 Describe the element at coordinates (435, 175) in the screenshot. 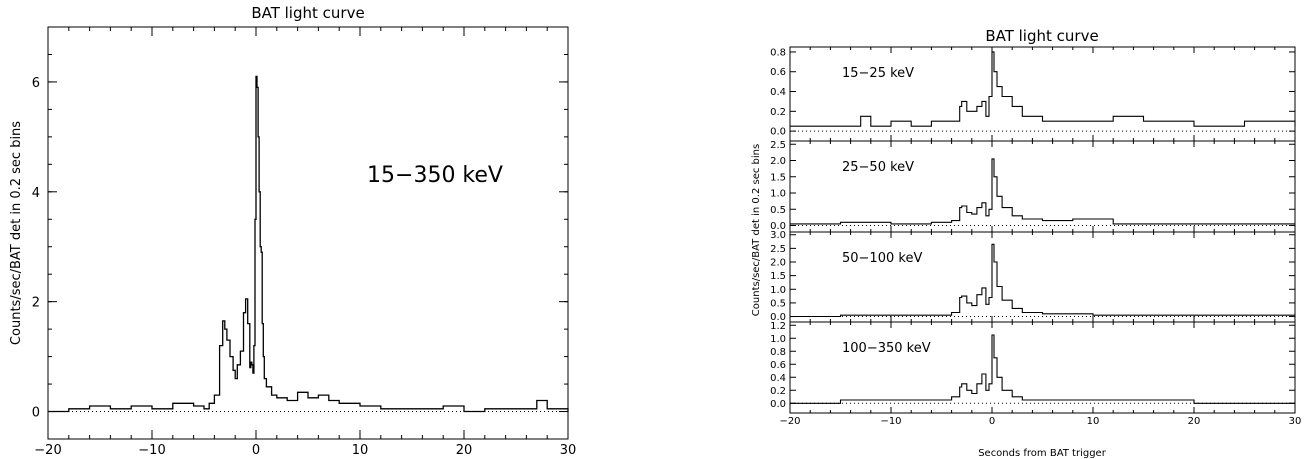

I see `energy-band-label: 15−350 keV` at that location.